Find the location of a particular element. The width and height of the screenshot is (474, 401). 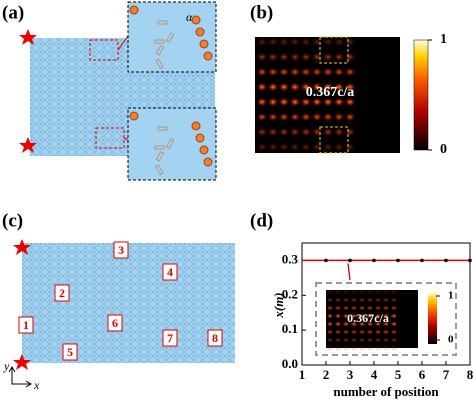

inset-frequency-label: 0.367c/a is located at coordinates (368, 318).